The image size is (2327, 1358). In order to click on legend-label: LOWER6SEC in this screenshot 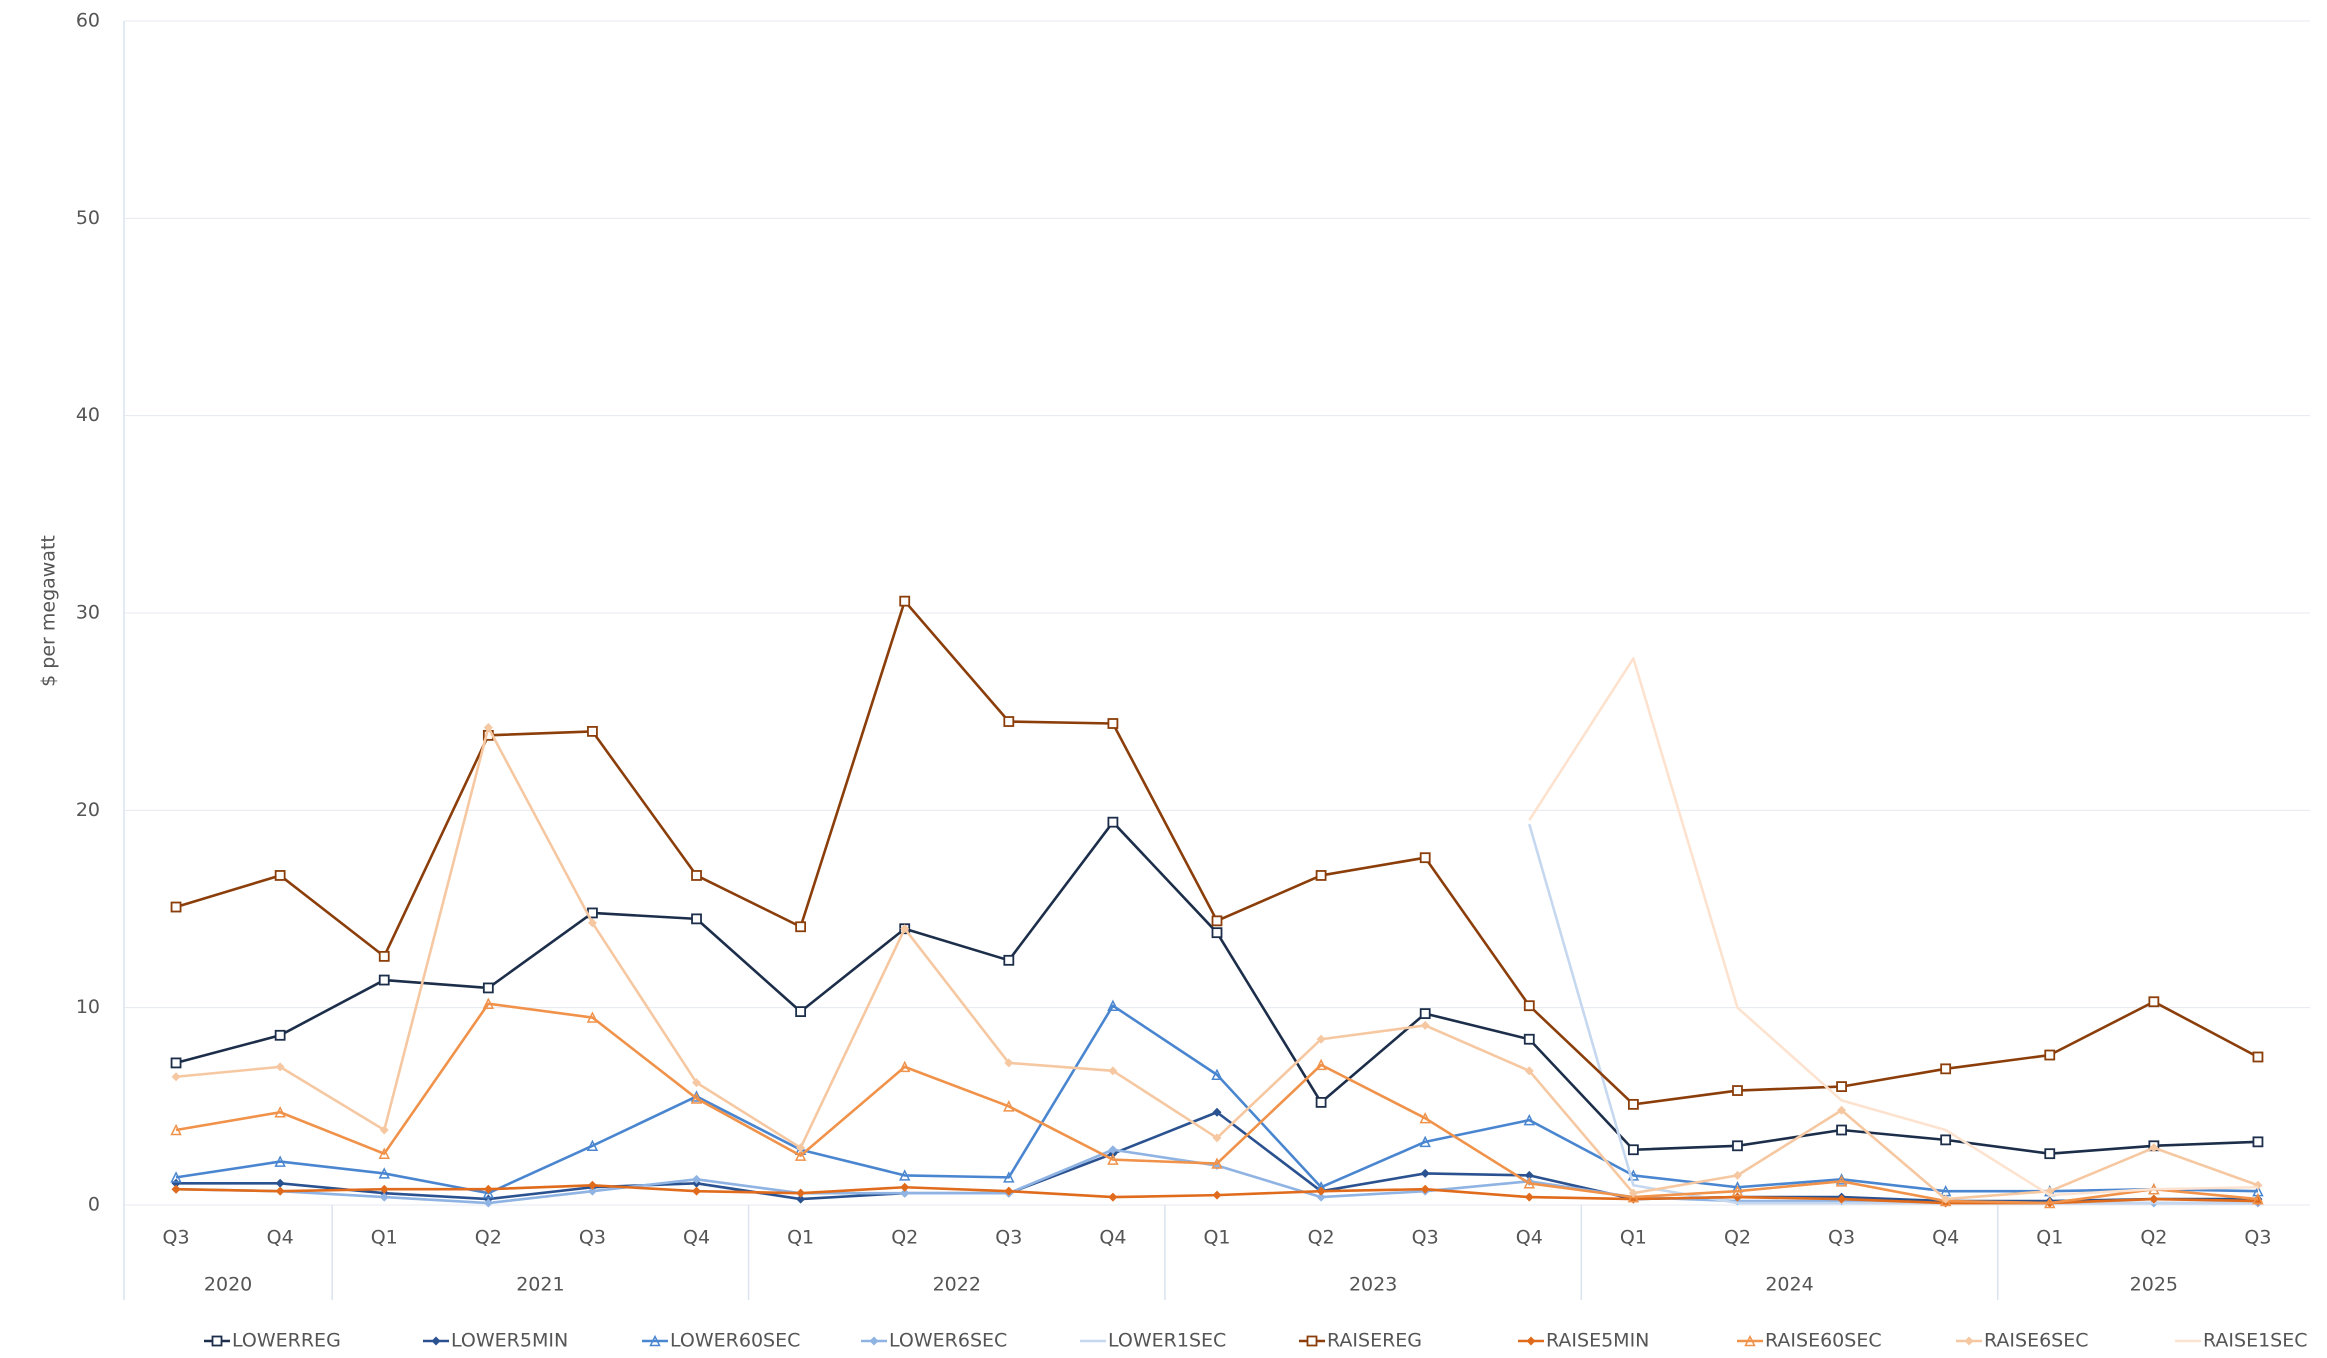, I will do `click(948, 1341)`.